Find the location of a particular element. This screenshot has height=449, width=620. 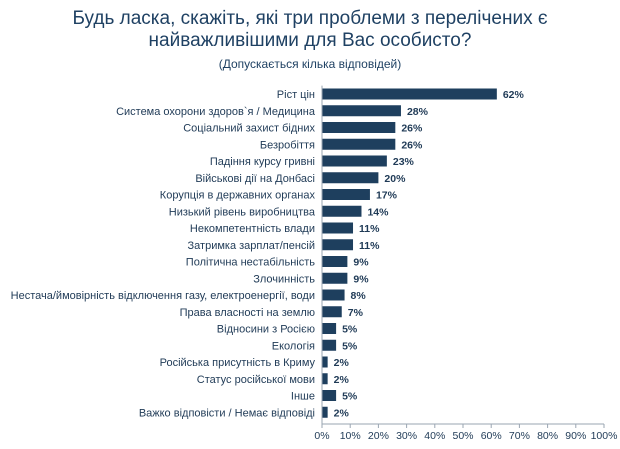

x-tick-label: 0% is located at coordinates (321, 436).